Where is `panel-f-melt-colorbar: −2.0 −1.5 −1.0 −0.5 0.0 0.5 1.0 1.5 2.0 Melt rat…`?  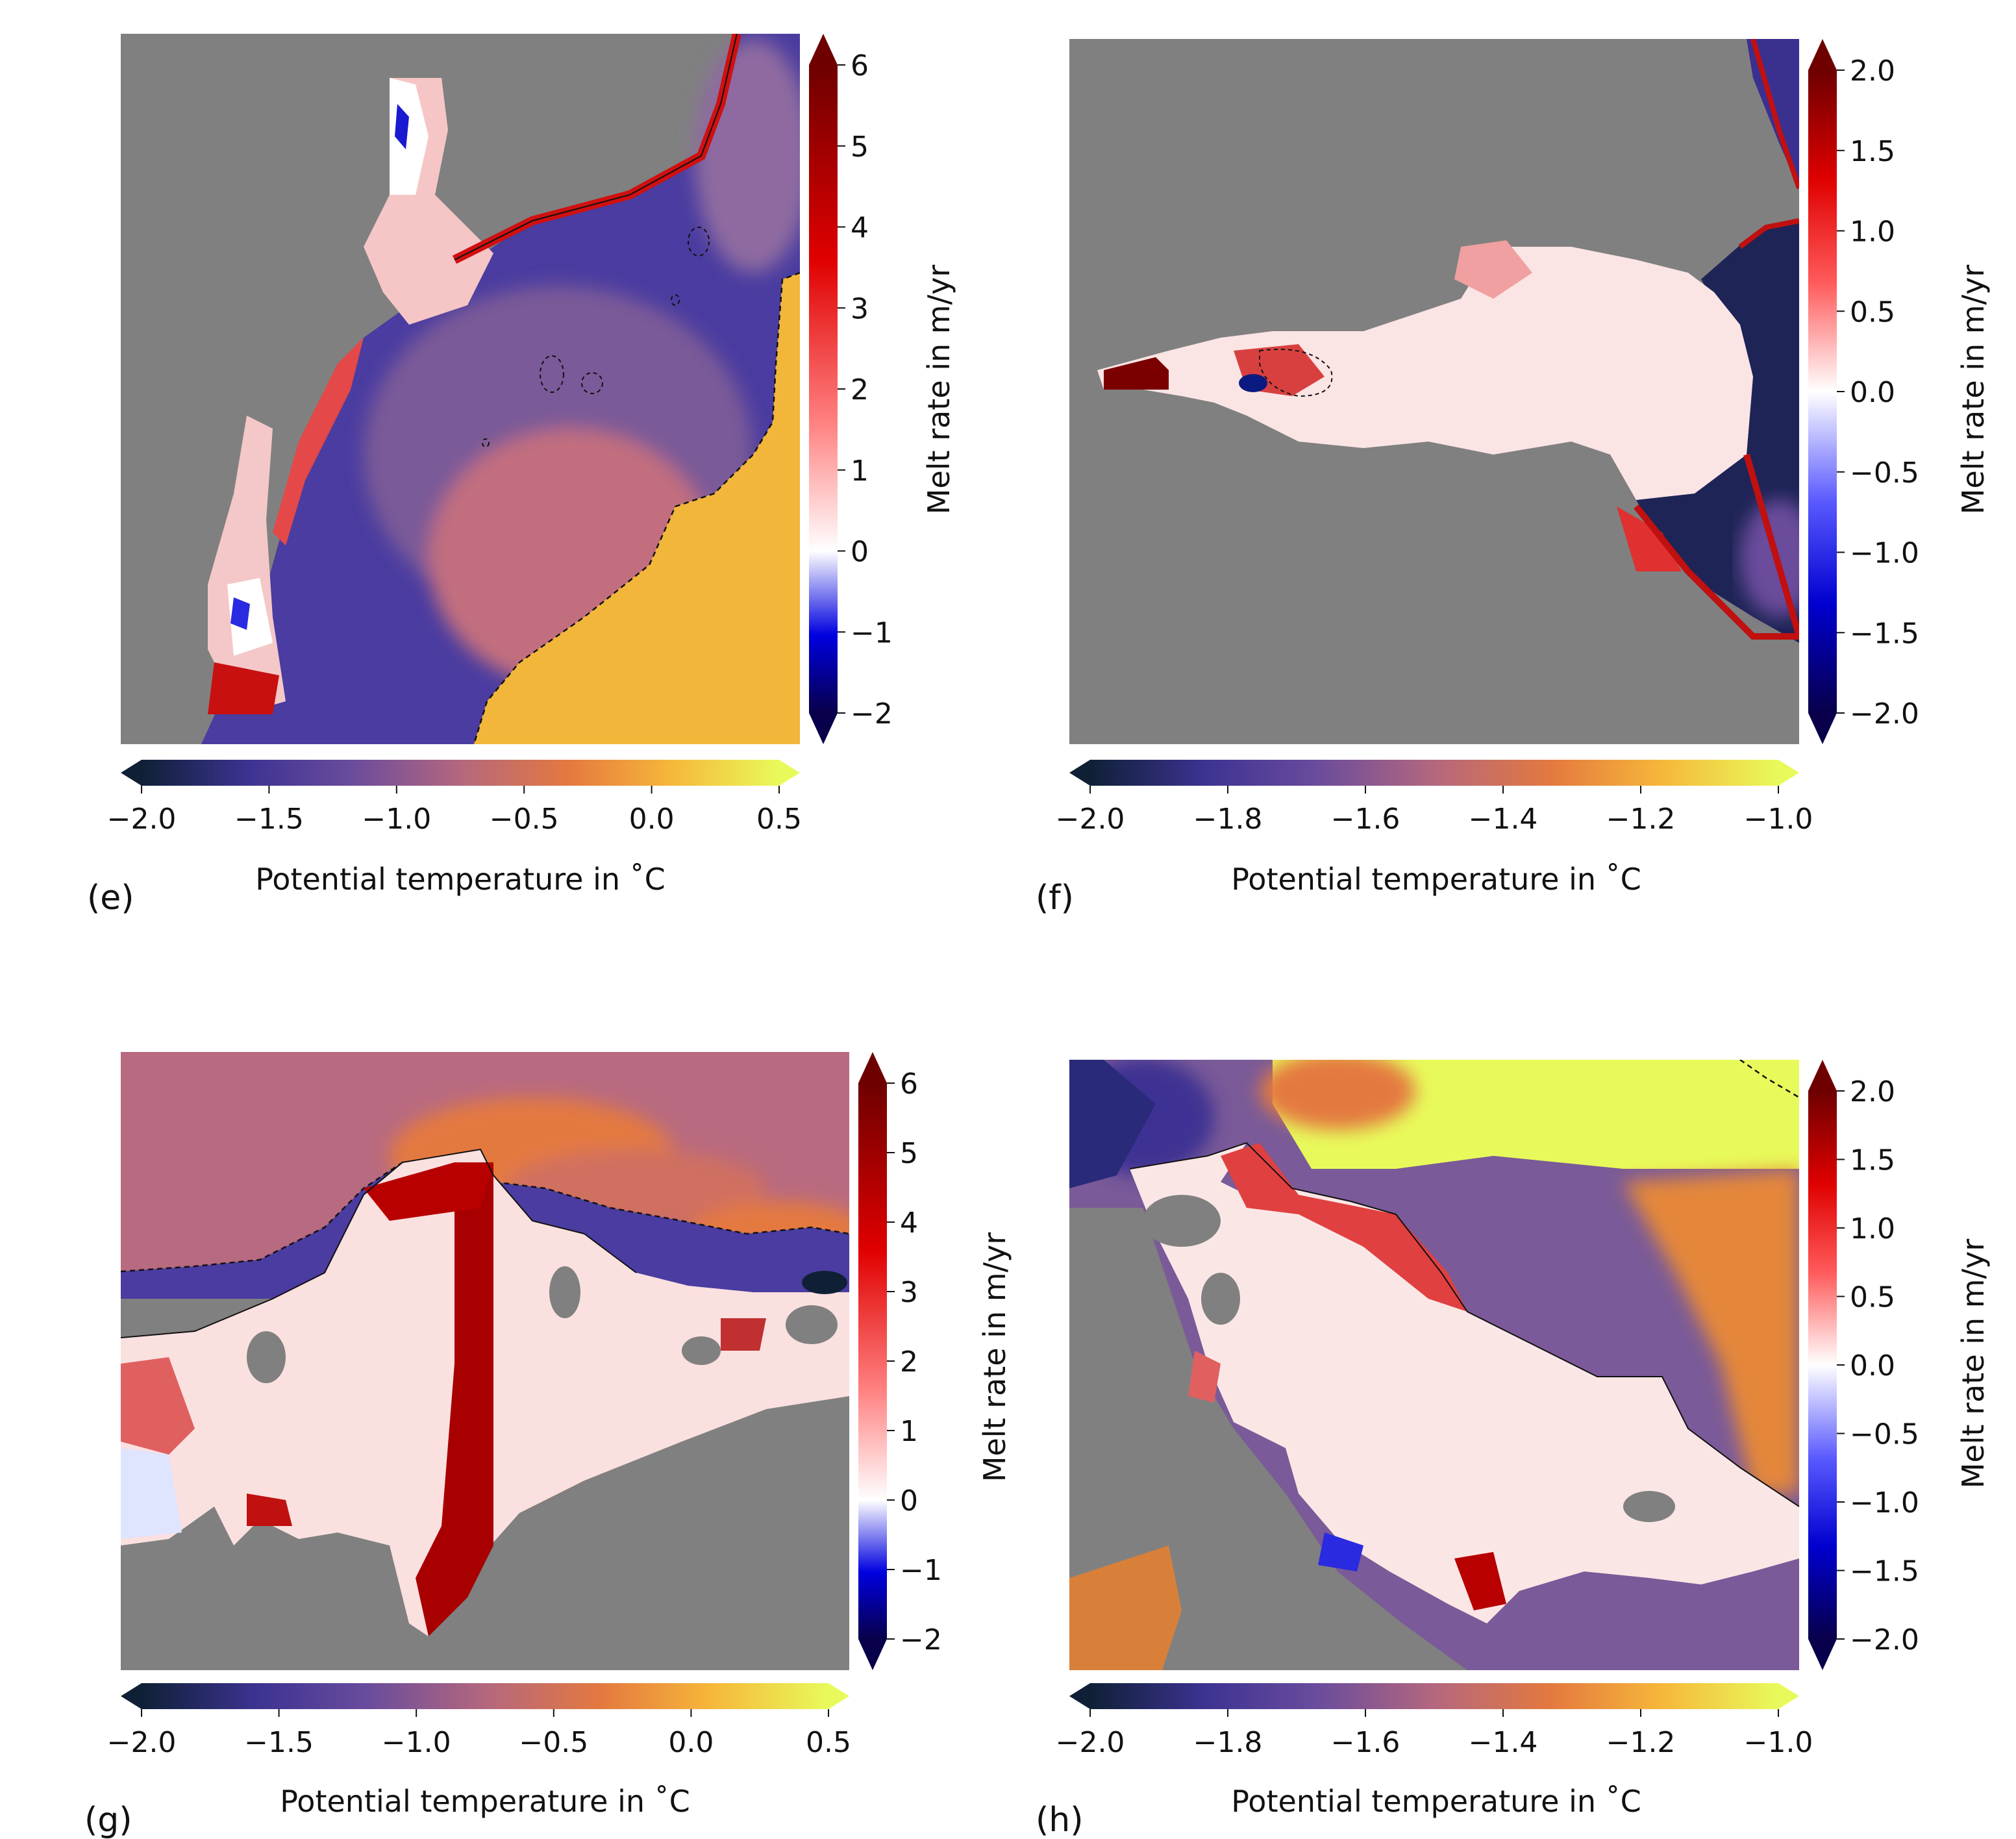
panel-f-melt-colorbar: −2.0 −1.5 −1.0 −0.5 0.0 0.5 1.0 1.5 2.0 Melt rat… is located at coordinates (1899, 391).